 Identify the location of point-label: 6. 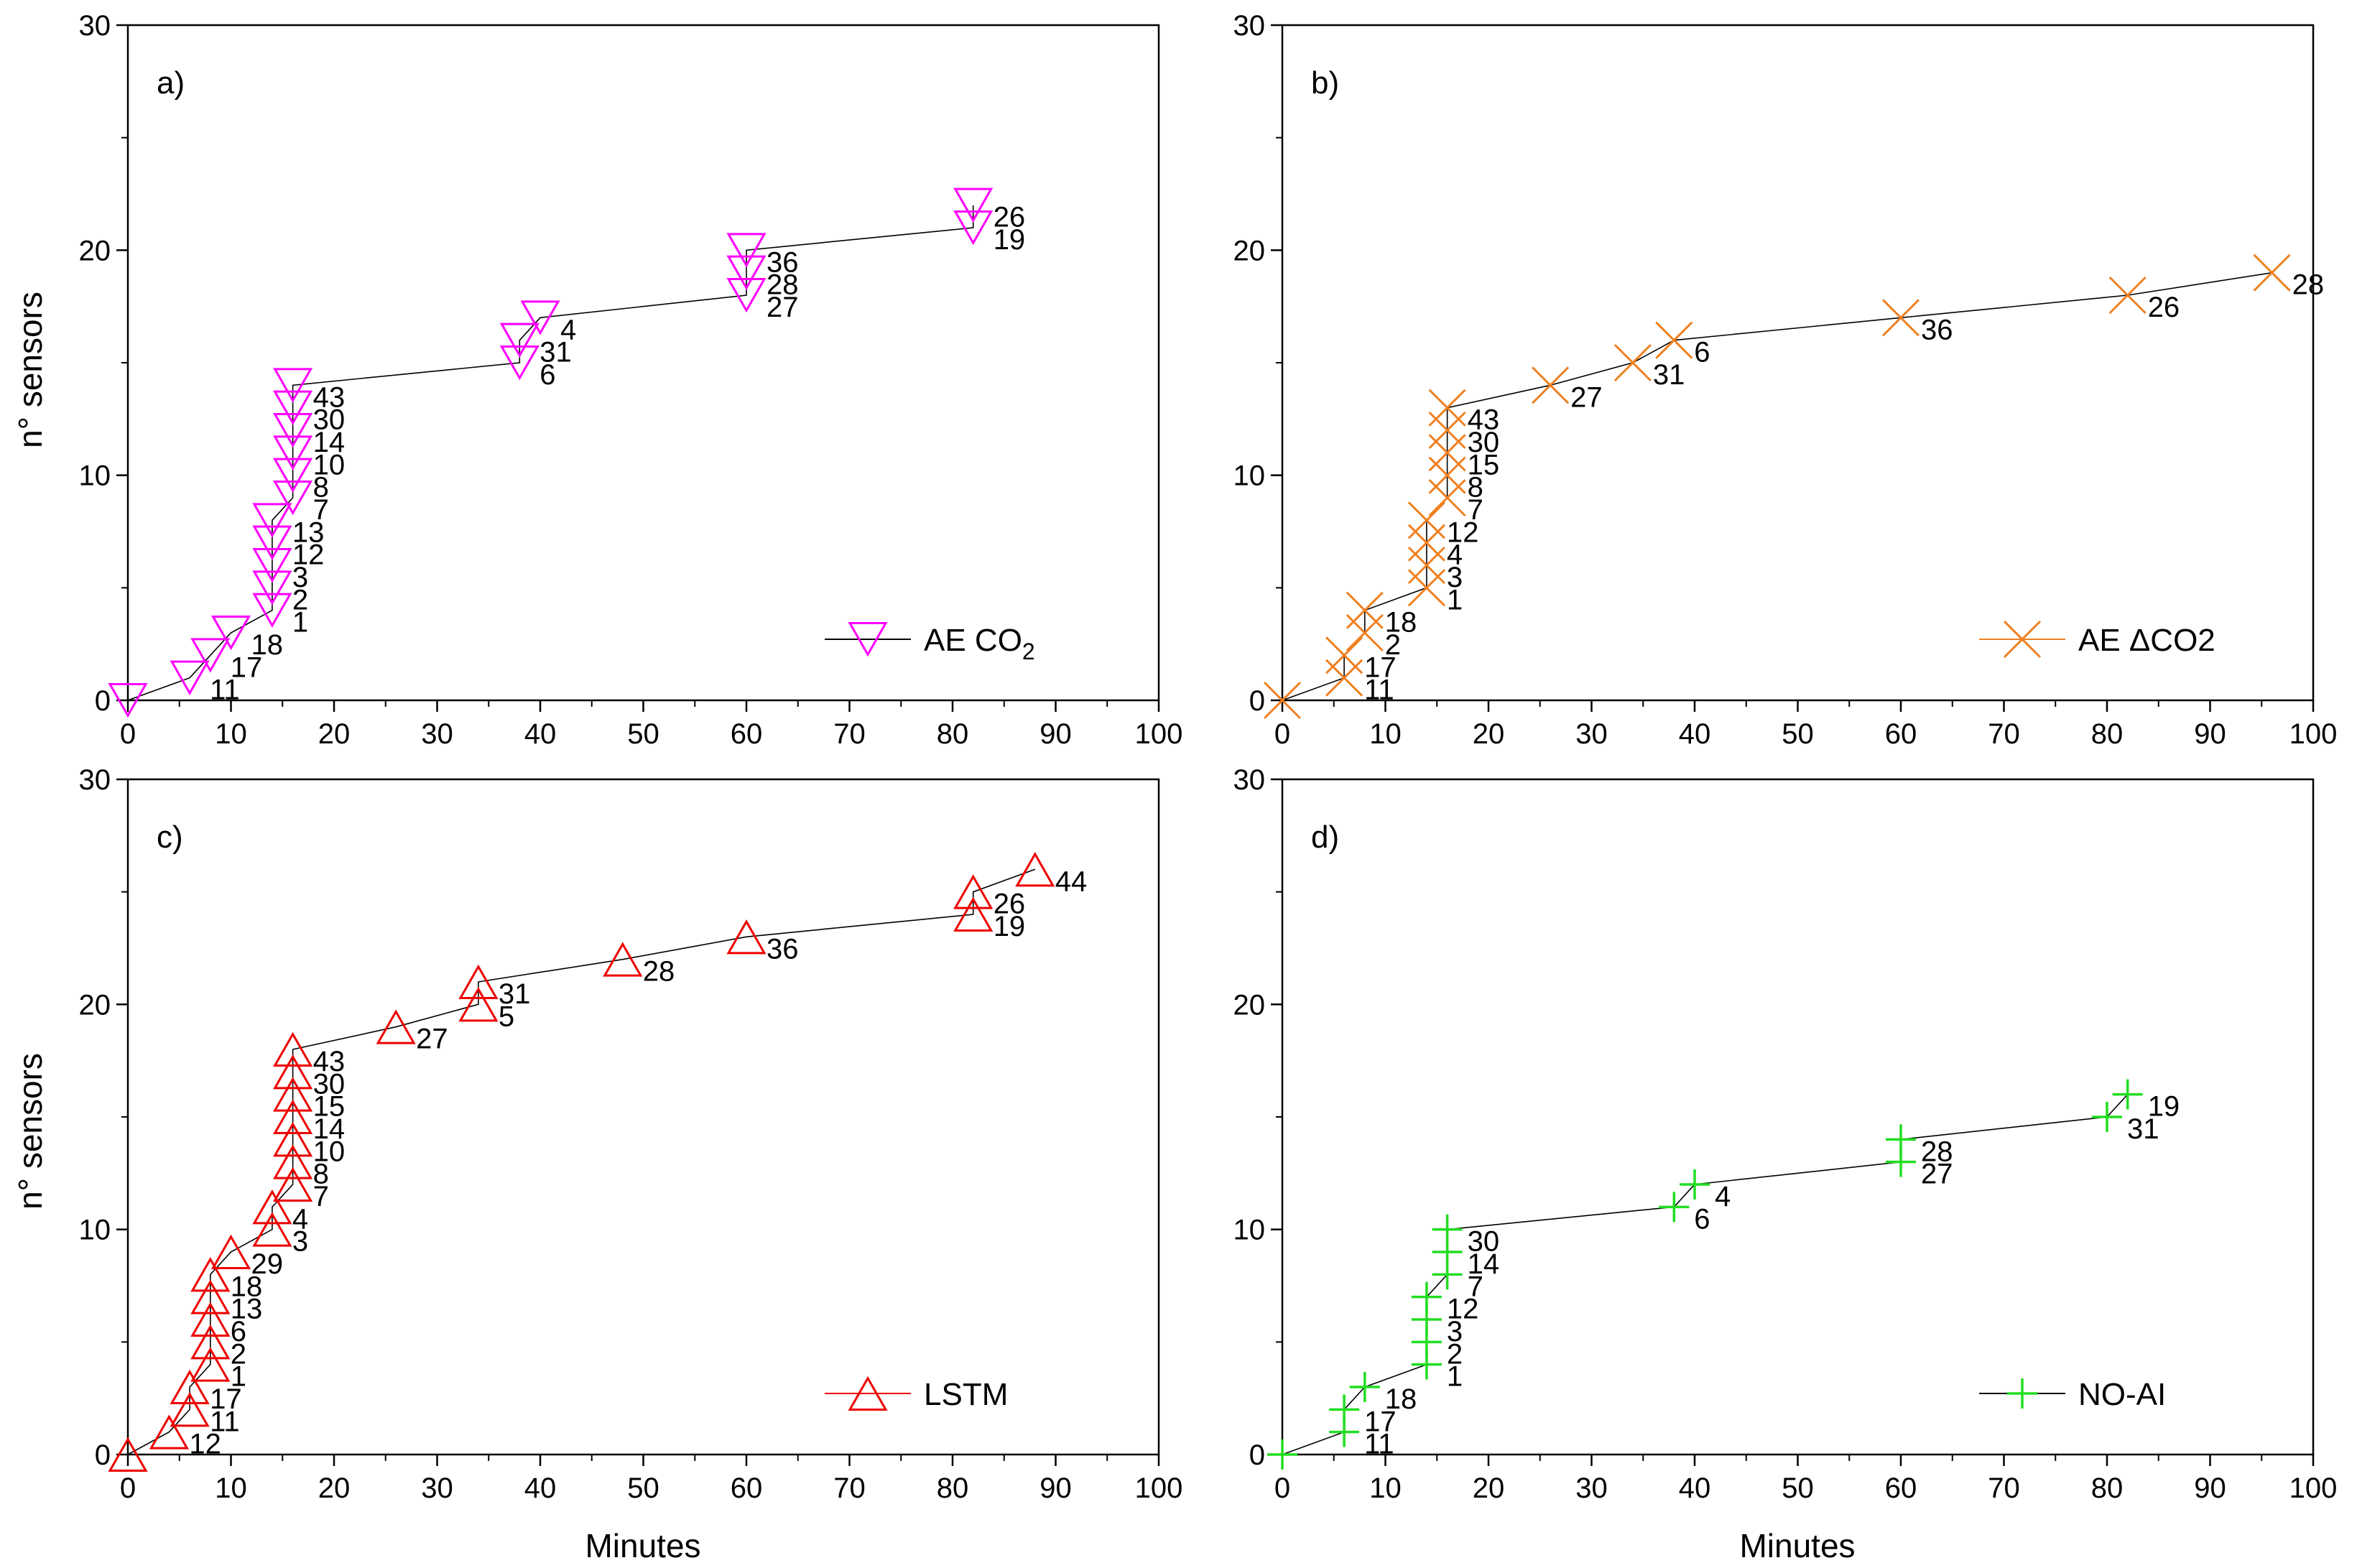
(1702, 353).